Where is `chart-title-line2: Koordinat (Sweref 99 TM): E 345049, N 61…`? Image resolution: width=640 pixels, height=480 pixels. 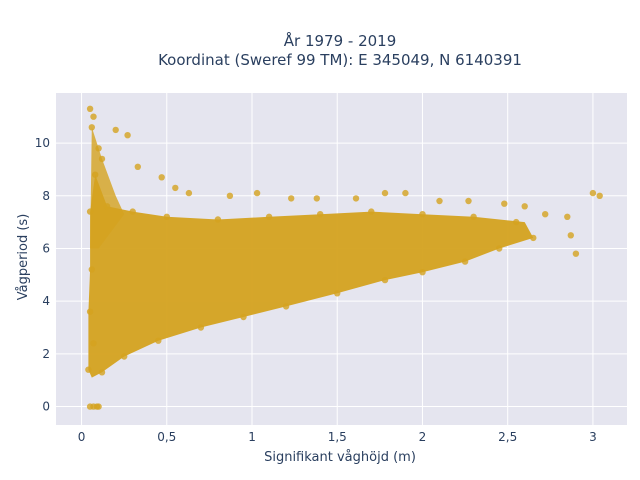
chart-title-line2: Koordinat (Sweref 99 TM): E 345049, N 61… is located at coordinates (340, 60).